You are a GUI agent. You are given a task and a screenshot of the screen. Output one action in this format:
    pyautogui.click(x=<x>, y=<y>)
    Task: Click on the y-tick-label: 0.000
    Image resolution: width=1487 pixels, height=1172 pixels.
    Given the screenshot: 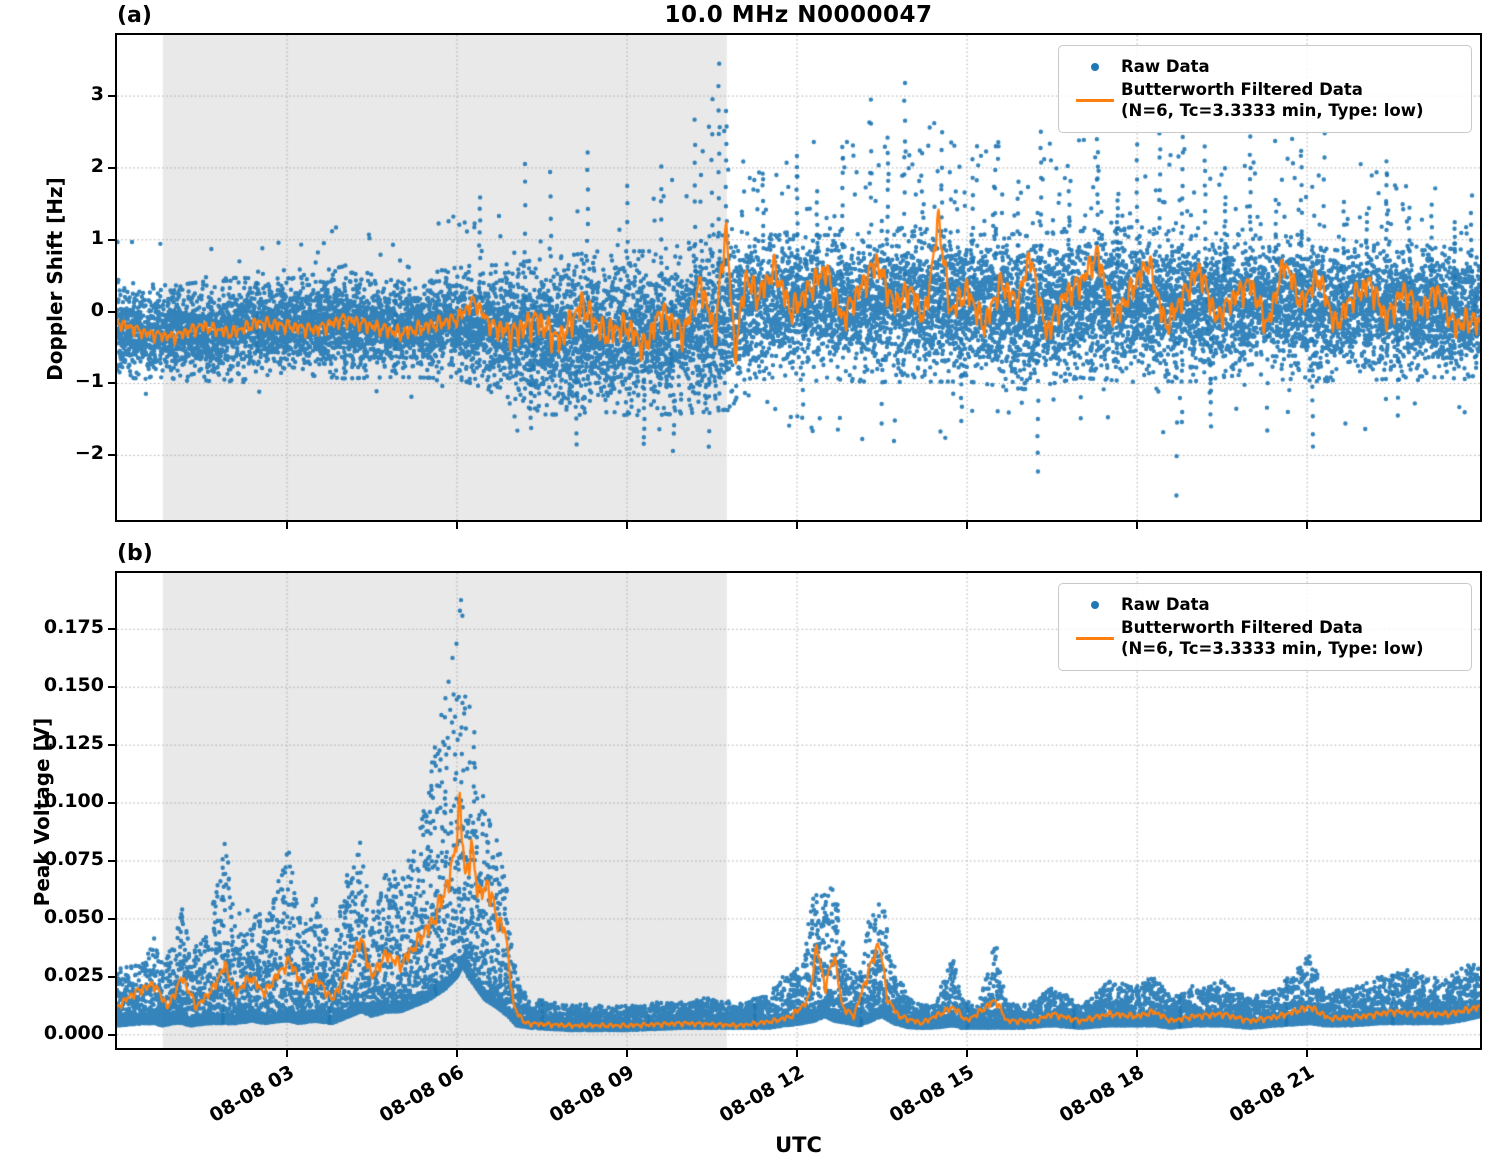 What is the action you would take?
    pyautogui.click(x=73, y=1032)
    